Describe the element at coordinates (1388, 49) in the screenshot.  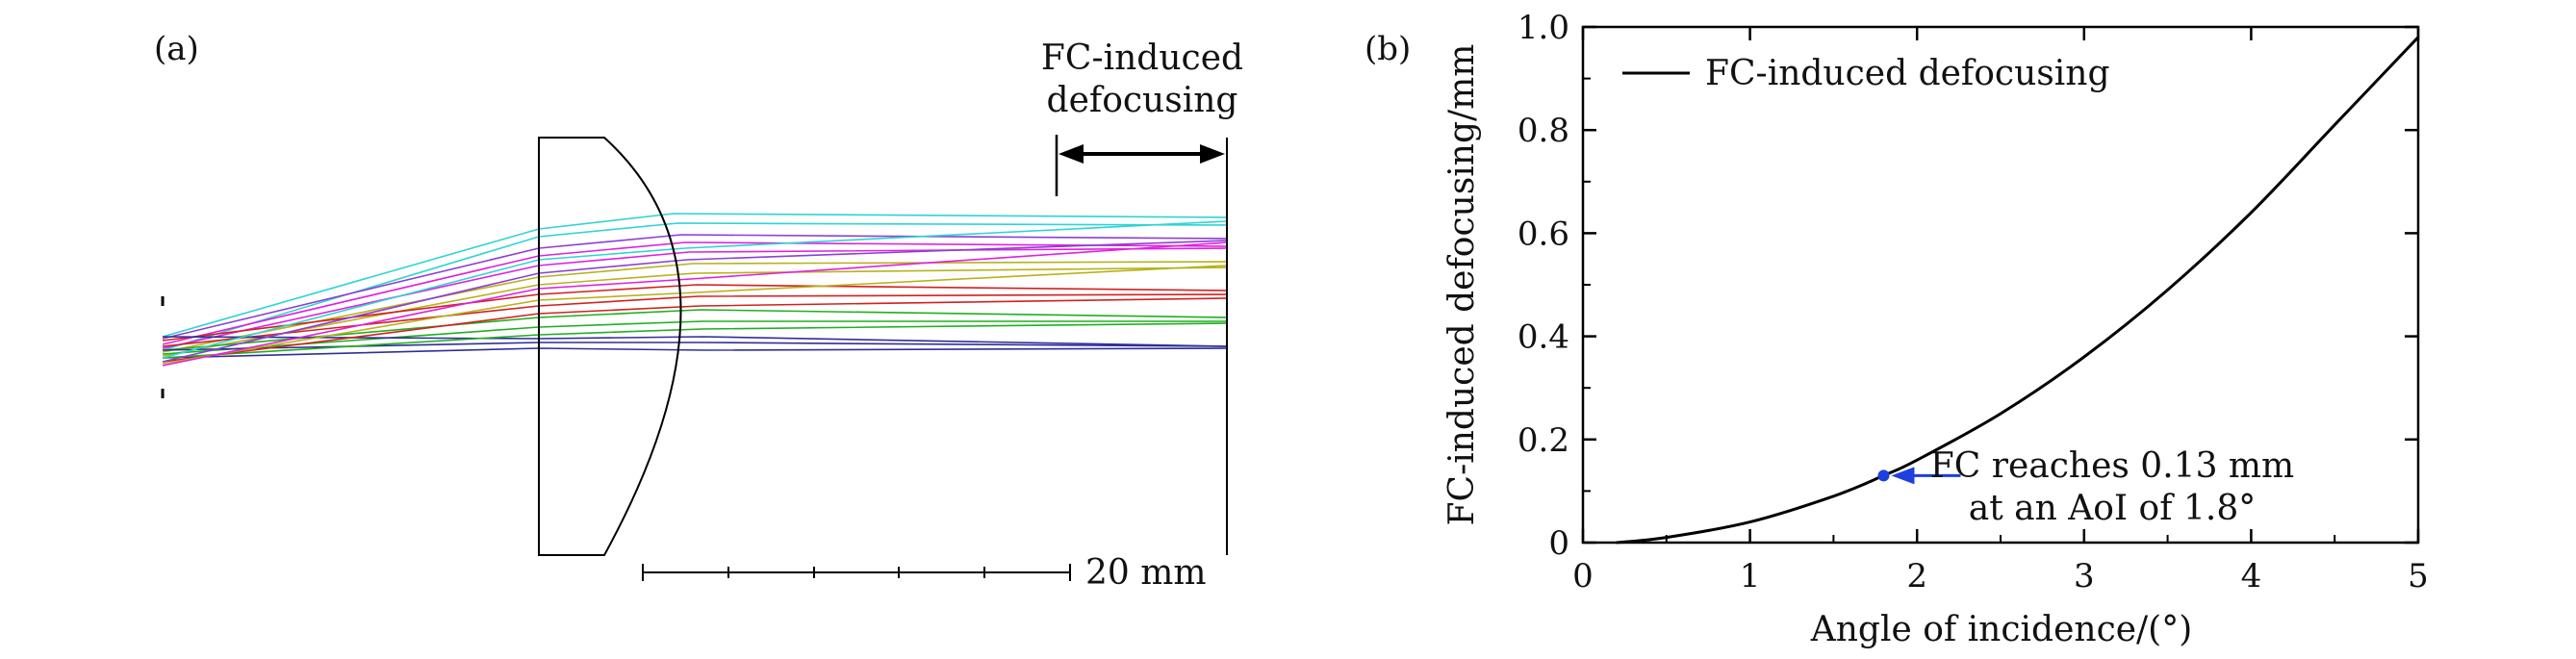
I see `panel-b-label: (b)` at that location.